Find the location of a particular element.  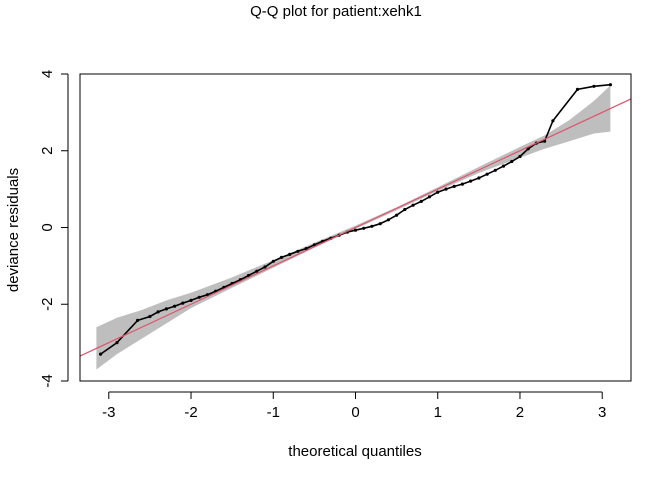

x-axis-label: theoretical quantiles is located at coordinates (354, 451).